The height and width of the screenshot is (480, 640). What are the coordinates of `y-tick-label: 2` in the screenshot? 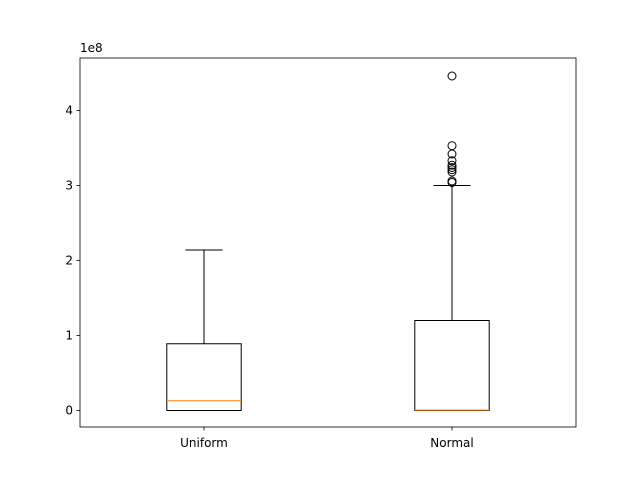 It's located at (69, 261).